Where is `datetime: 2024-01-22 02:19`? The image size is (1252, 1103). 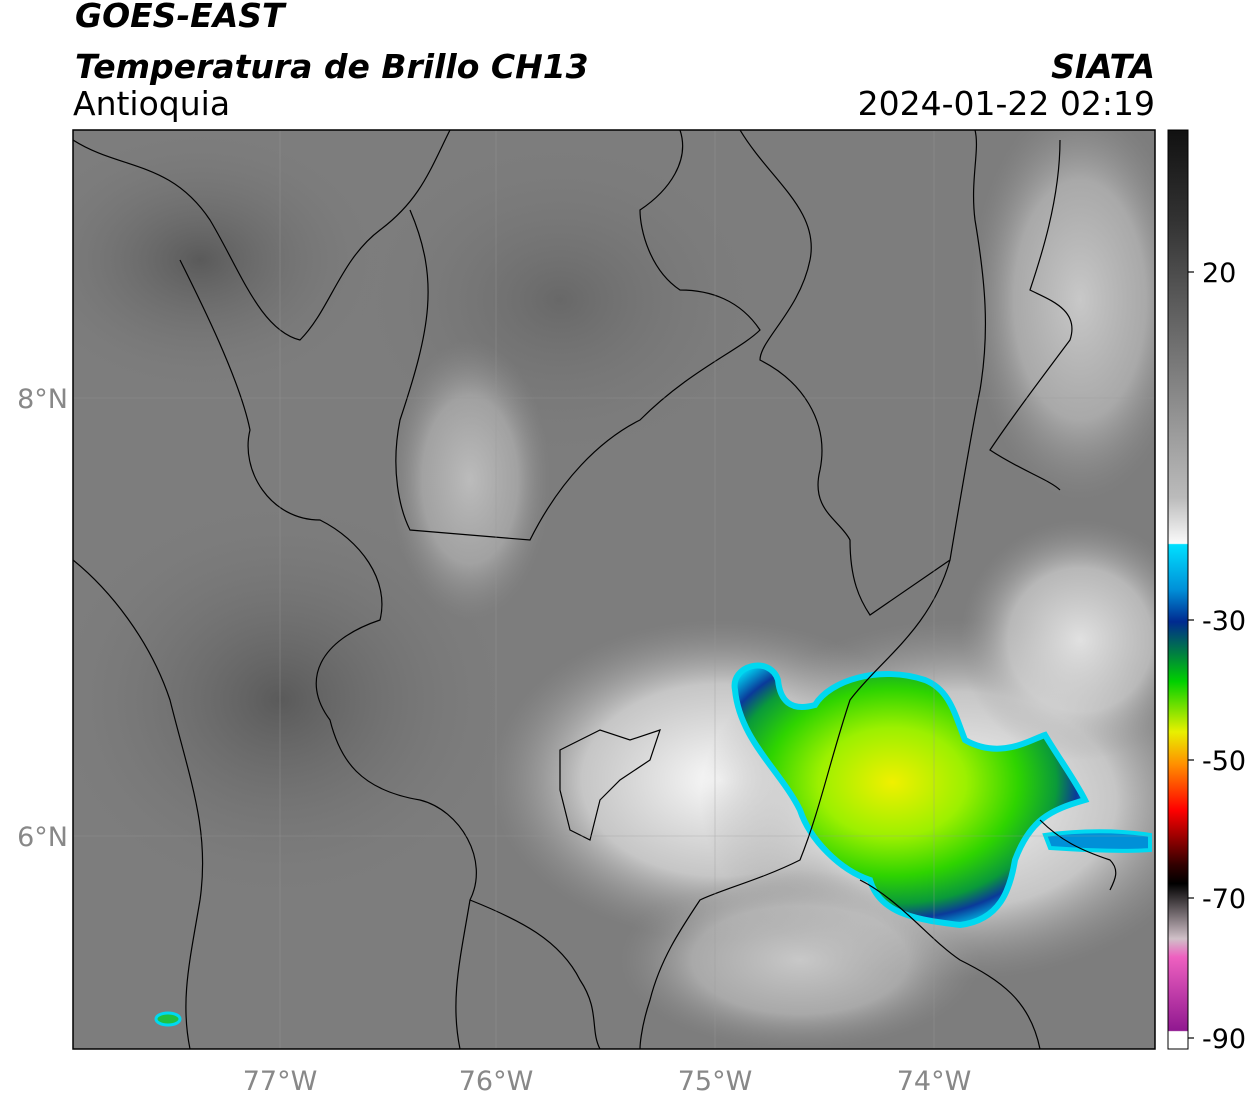
datetime: 2024-01-22 02:19 is located at coordinates (1006, 103).